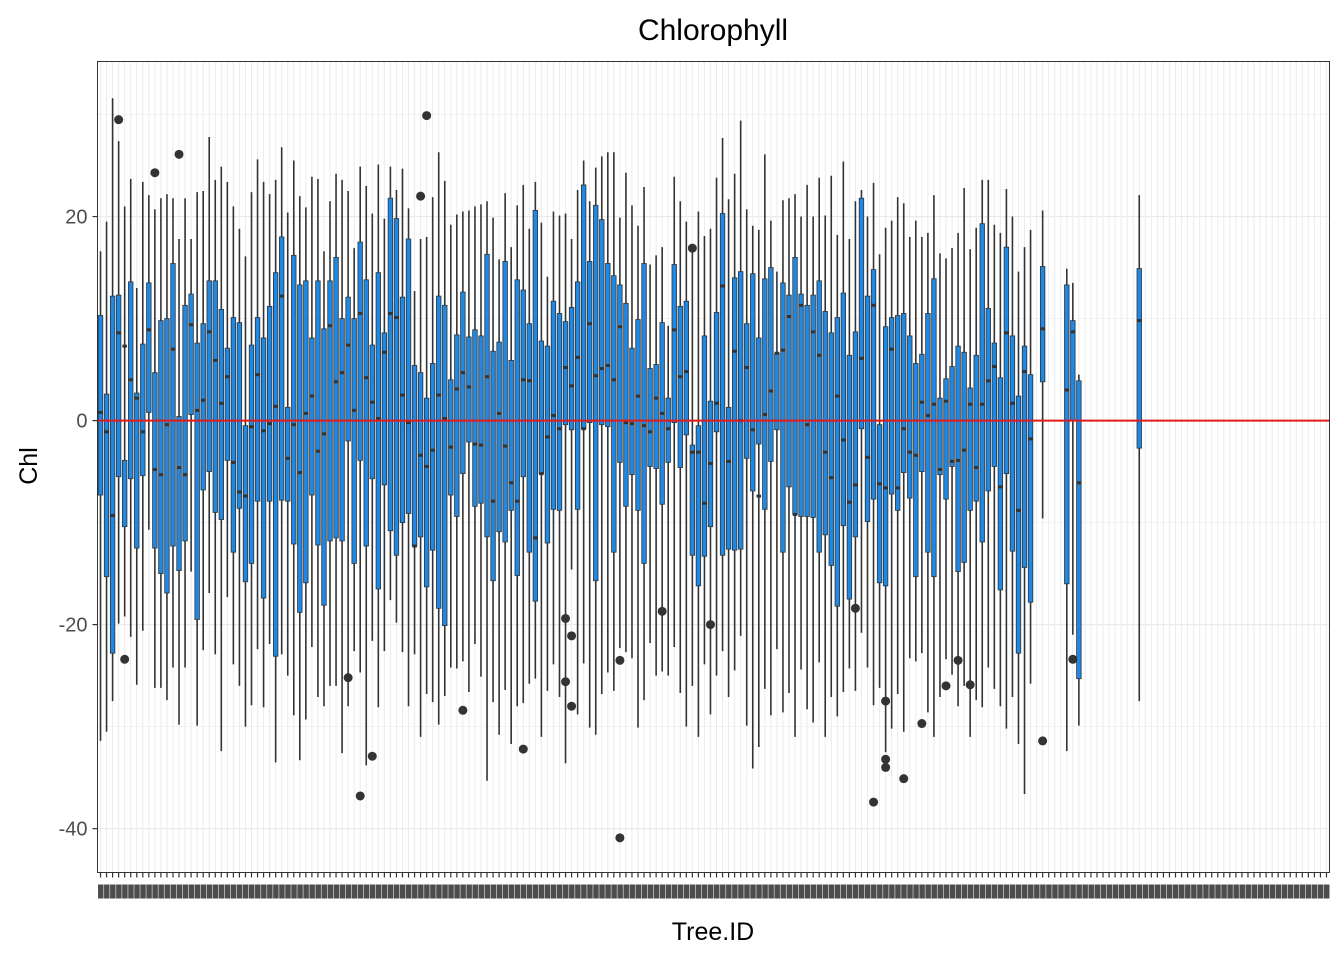  I want to click on y-tick-label: -20, so click(73, 626).